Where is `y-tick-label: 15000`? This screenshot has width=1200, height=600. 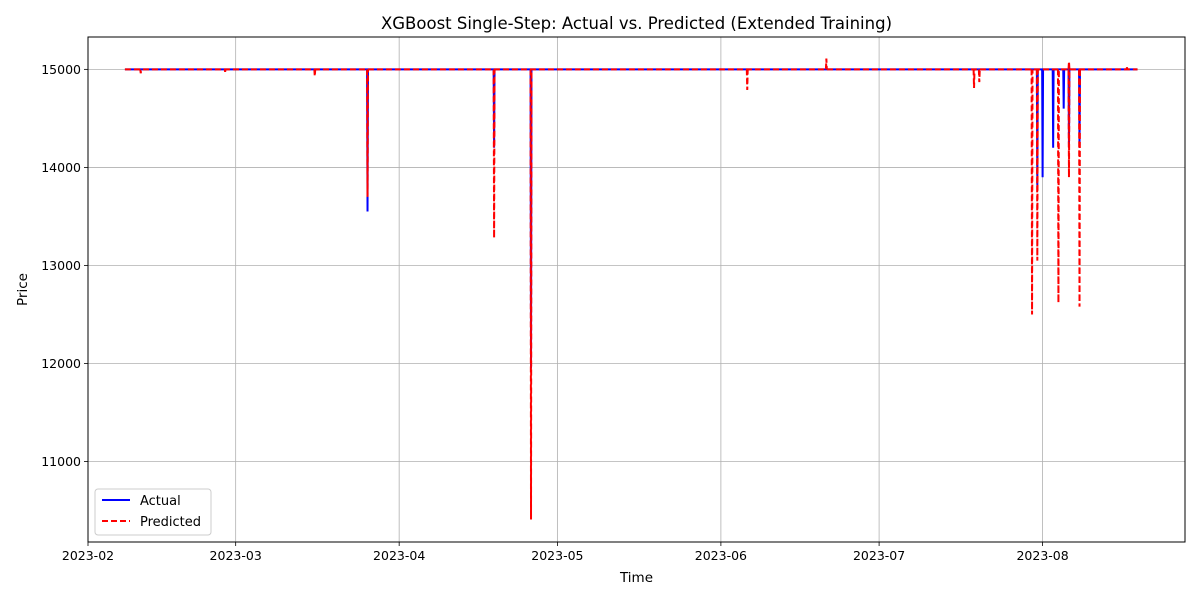
y-tick-label: 15000 is located at coordinates (61, 69).